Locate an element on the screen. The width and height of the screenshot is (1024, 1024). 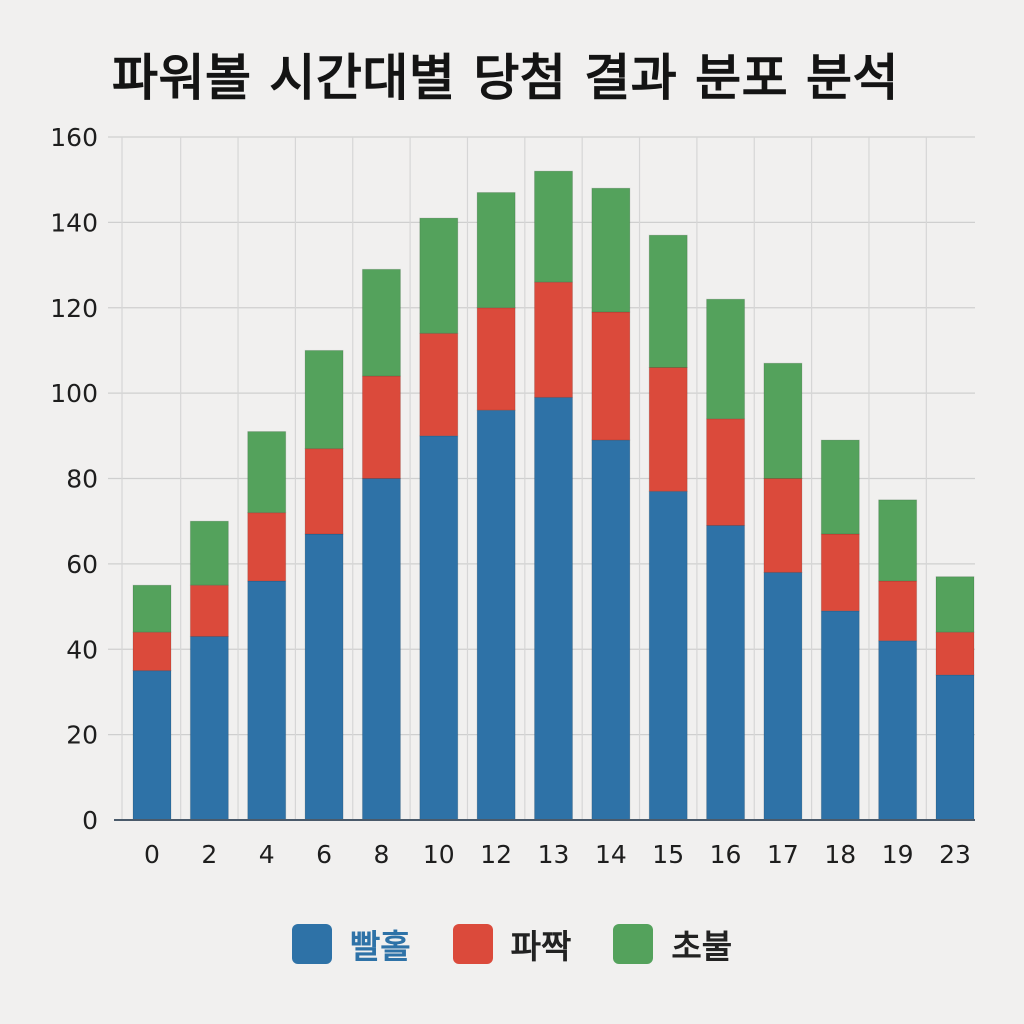
x-tick-label: 6 is located at coordinates (324, 854).